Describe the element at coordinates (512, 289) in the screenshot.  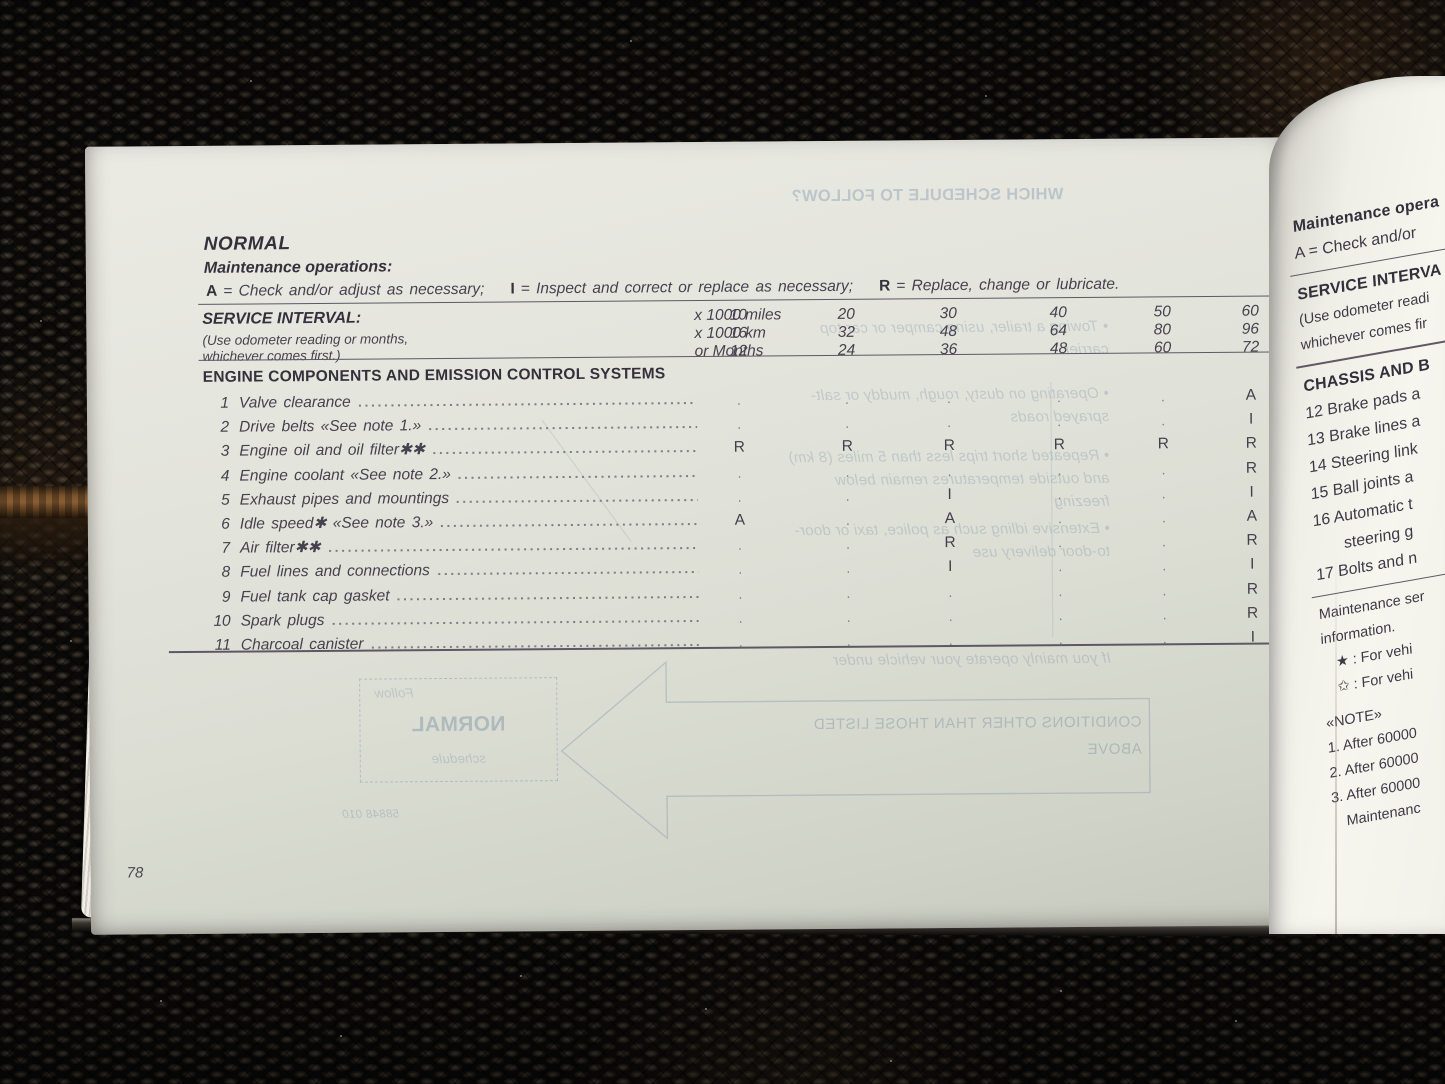
I see `legend-symbol-i: I` at that location.